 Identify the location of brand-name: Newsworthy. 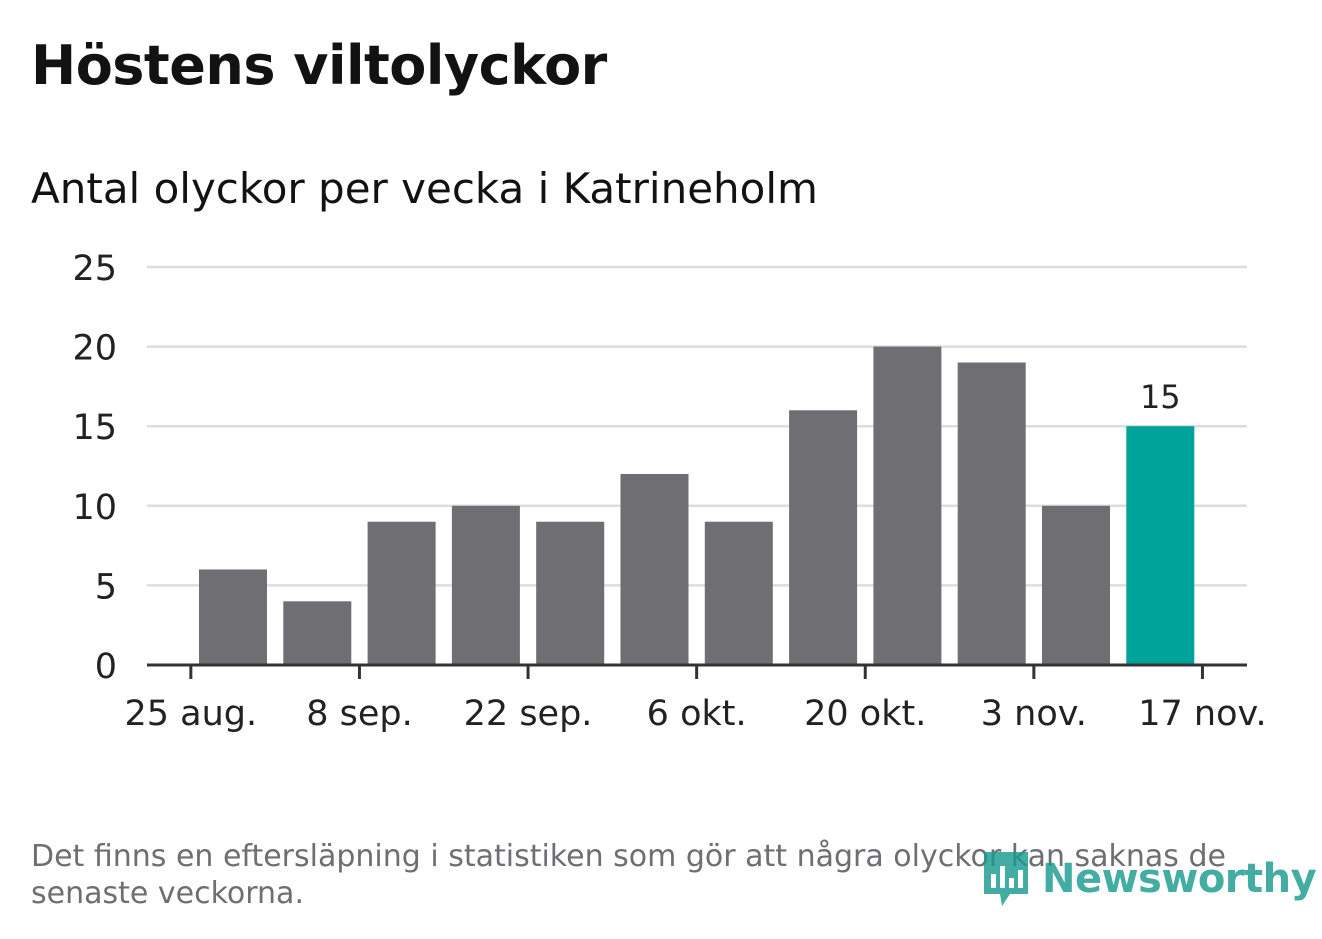
(1179, 879).